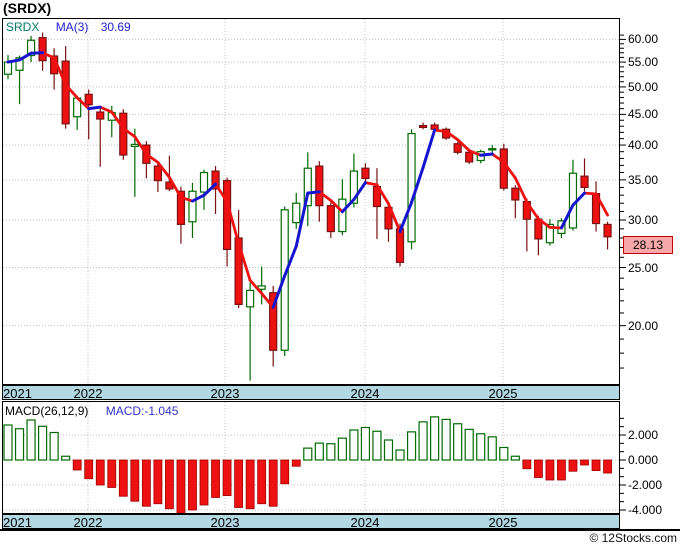 The width and height of the screenshot is (680, 546). Describe the element at coordinates (27, 8) in the screenshot. I see `page-title: (SRDX)` at that location.